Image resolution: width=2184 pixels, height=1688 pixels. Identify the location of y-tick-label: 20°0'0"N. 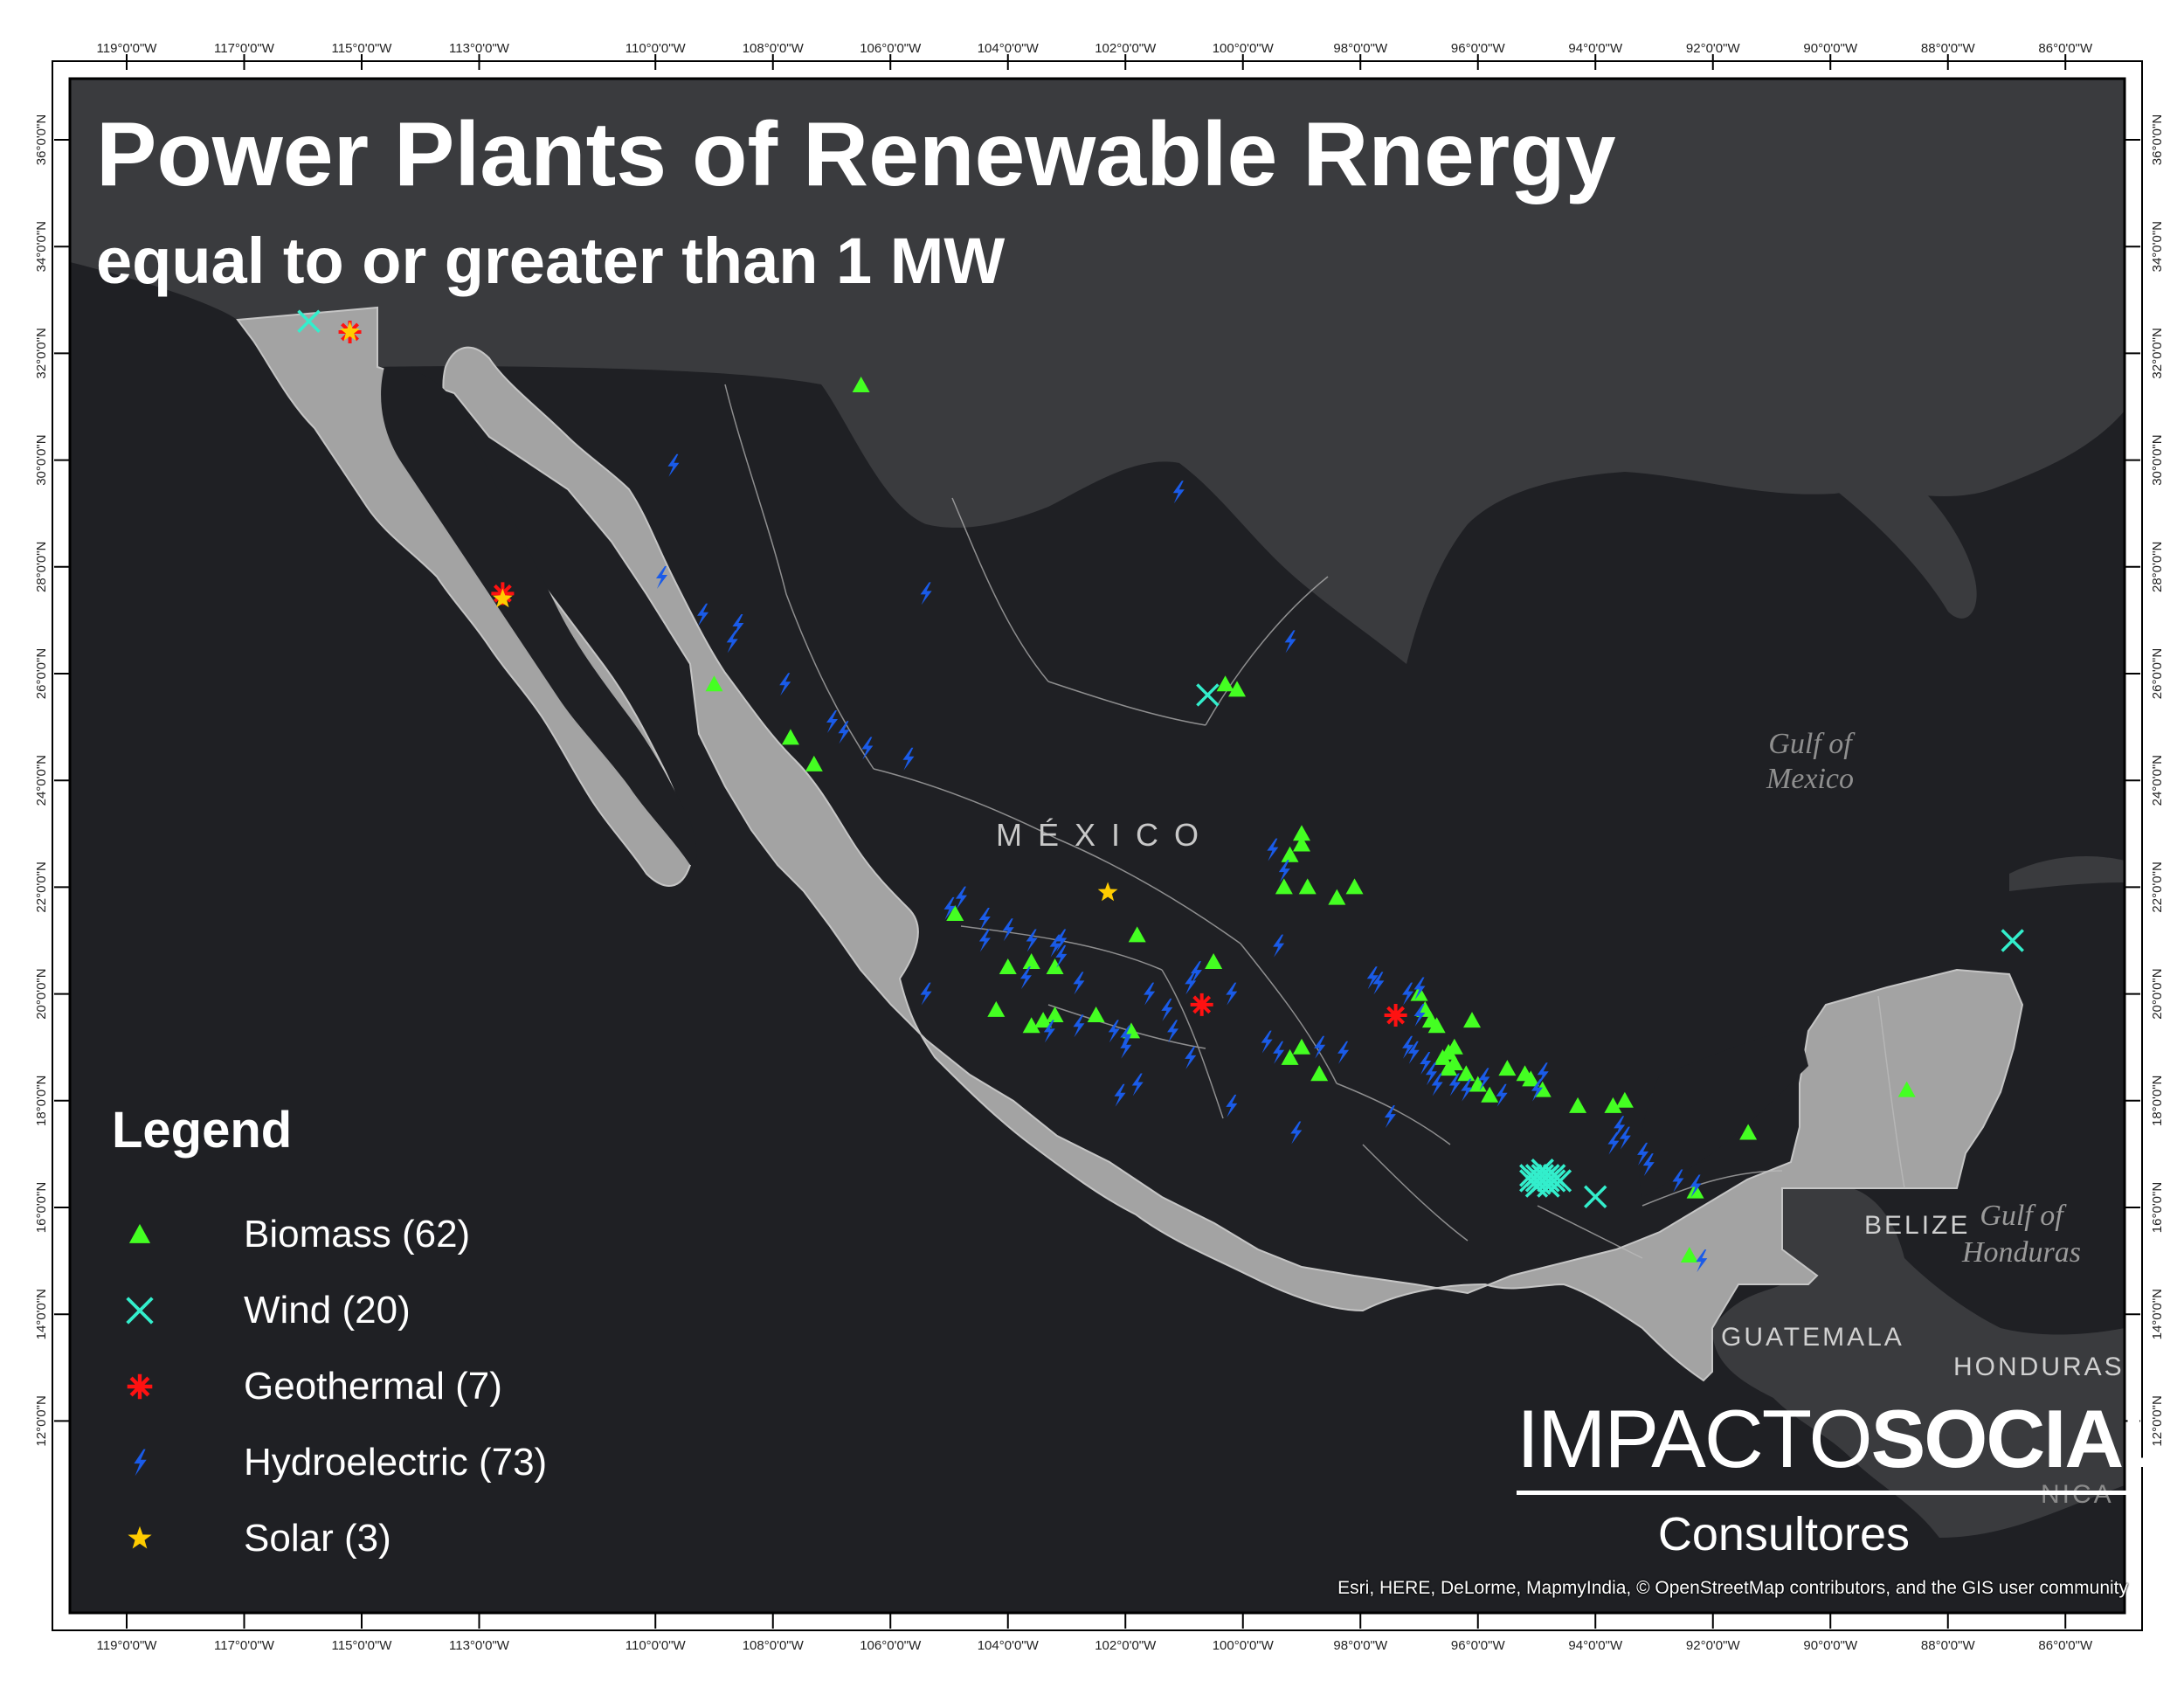
(2157, 993).